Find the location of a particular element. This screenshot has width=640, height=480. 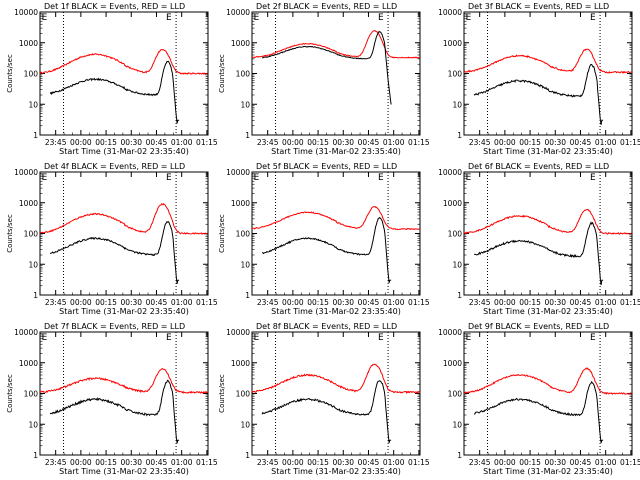

panel-title: Det 4f BLACK = Events, RED = LLD is located at coordinates (114, 166).